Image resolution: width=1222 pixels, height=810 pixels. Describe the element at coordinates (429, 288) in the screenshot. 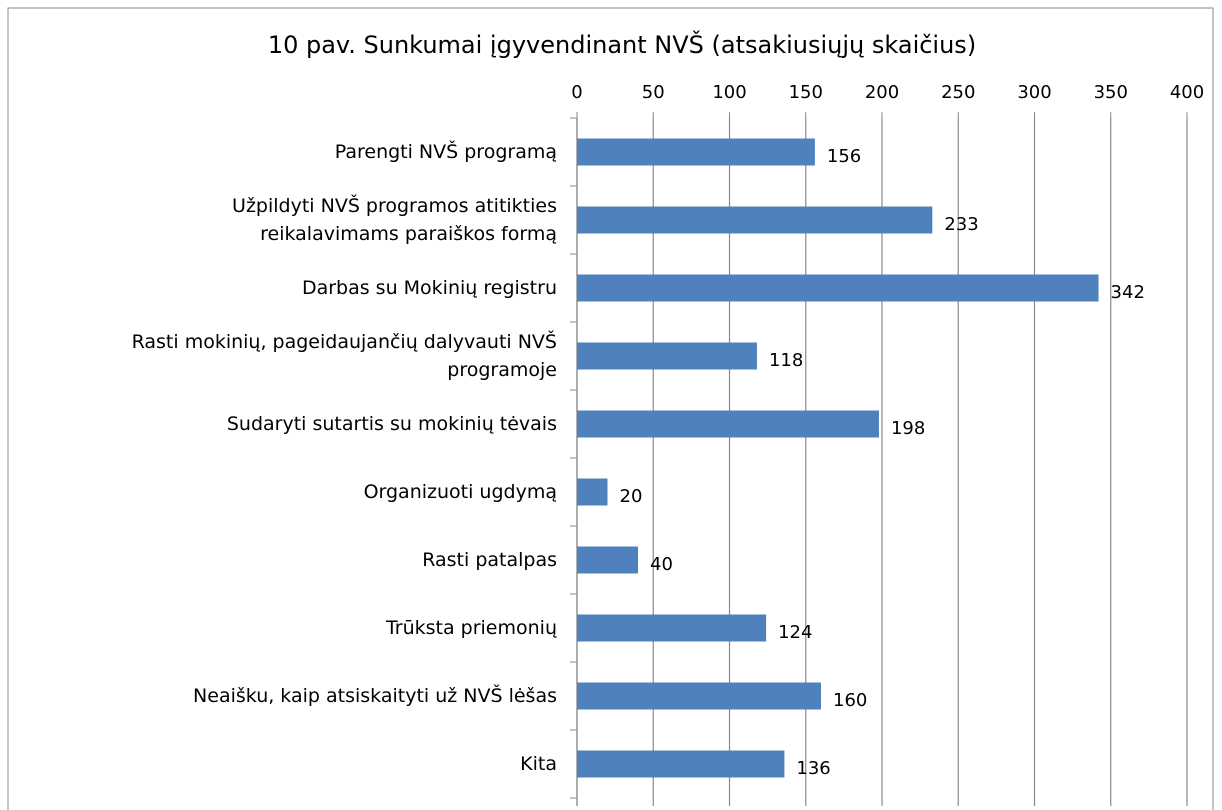

I see `y-tick-label: Darbas su Mokinių registru` at that location.